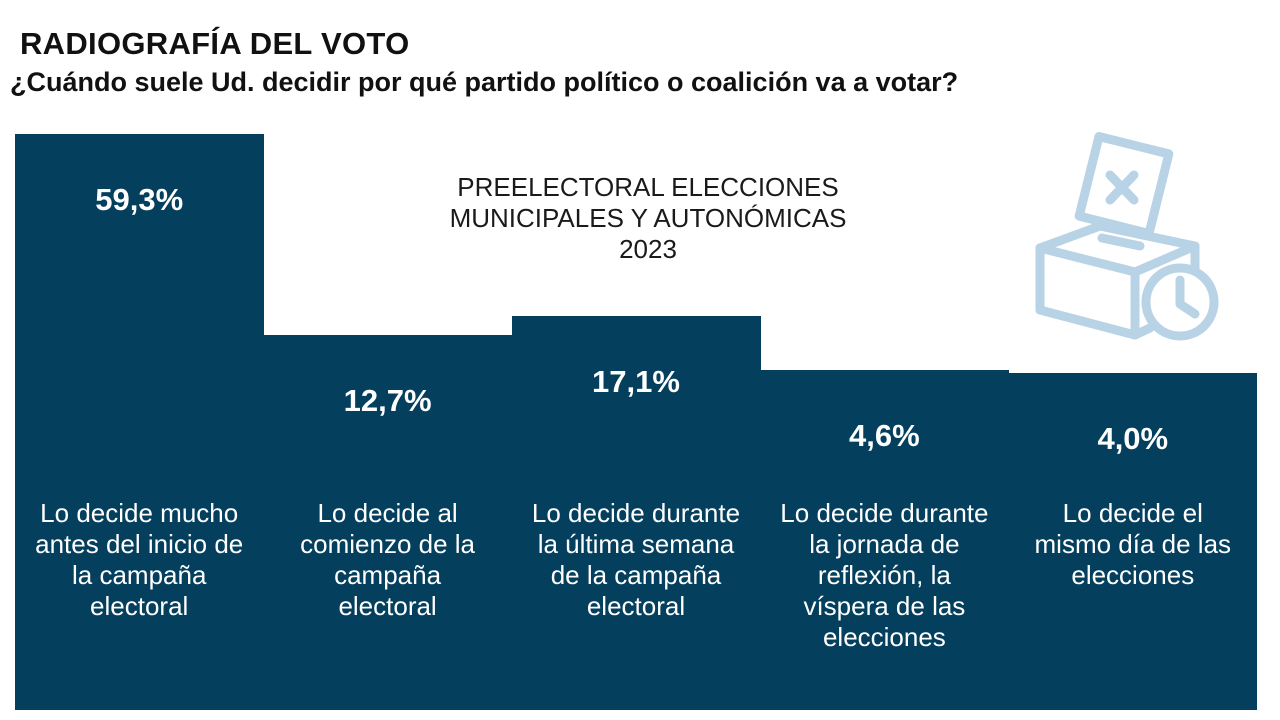 This screenshot has height=720, width=1280. What do you see at coordinates (387, 401) in the screenshot?
I see `value-label: 12,7%` at bounding box center [387, 401].